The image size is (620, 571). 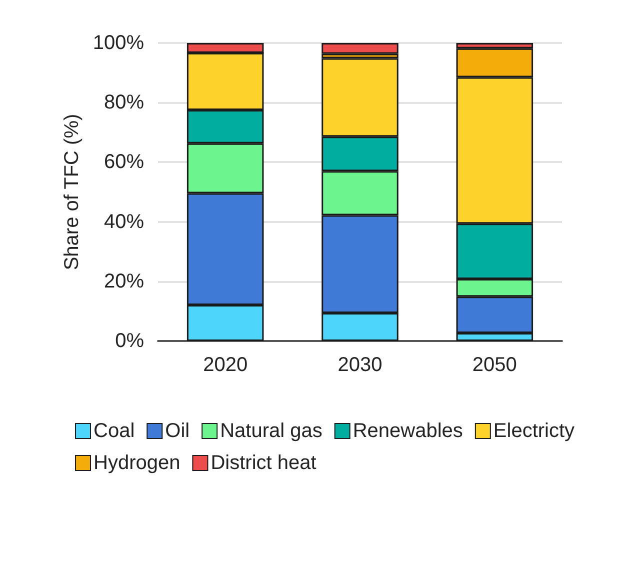 What do you see at coordinates (118, 43) in the screenshot?
I see `y-tick-label: 100%` at bounding box center [118, 43].